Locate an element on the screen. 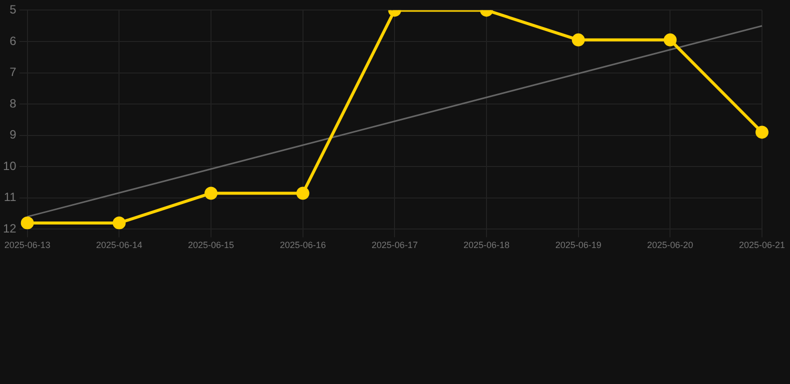  x-tick-label: 2025-06-20 is located at coordinates (670, 245).